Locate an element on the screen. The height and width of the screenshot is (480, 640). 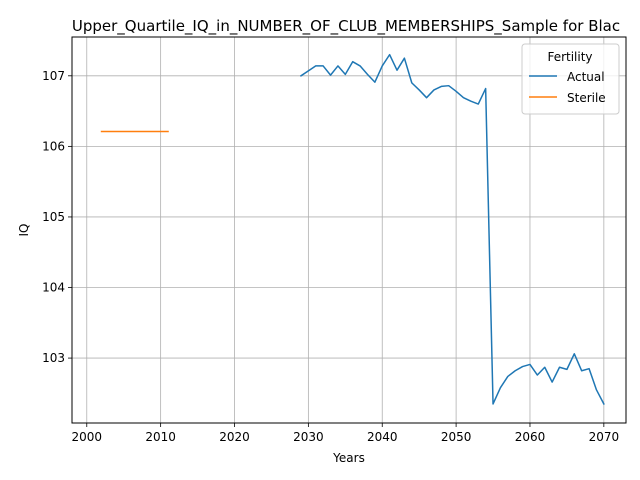
legend: Fertility Actual Sterile is located at coordinates (570, 79).